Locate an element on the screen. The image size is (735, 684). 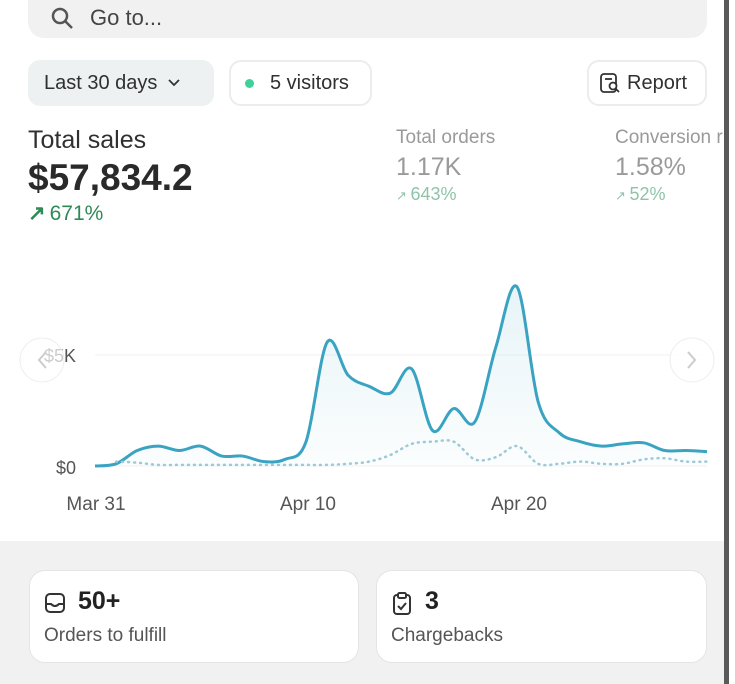
x-tick-label: Apr 10 is located at coordinates (308, 504).